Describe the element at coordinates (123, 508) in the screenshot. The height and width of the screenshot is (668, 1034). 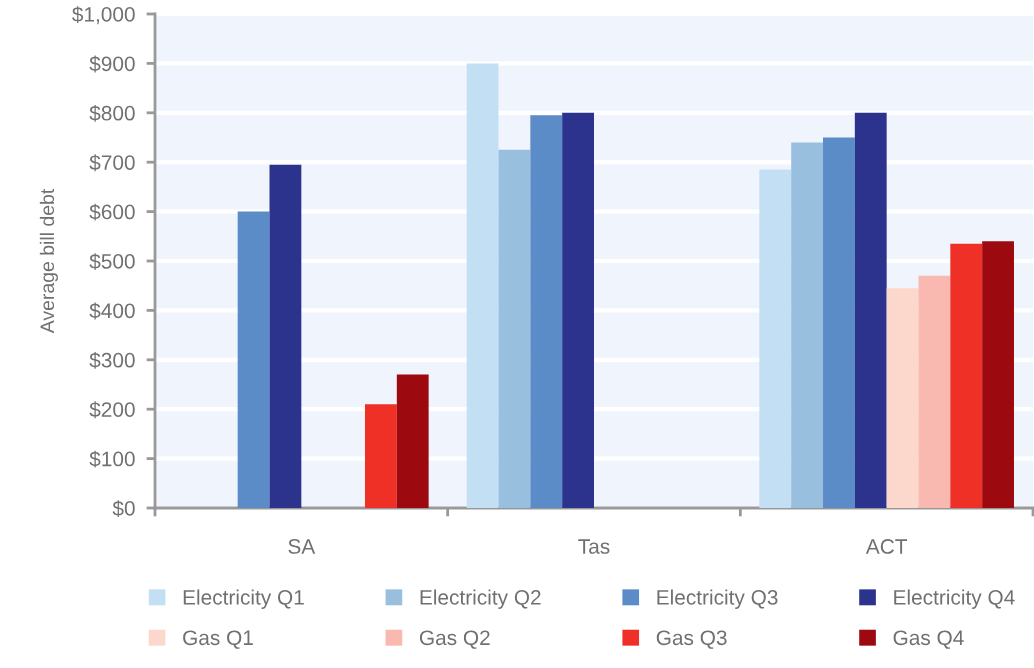
I see `y-tick-label: $0` at that location.